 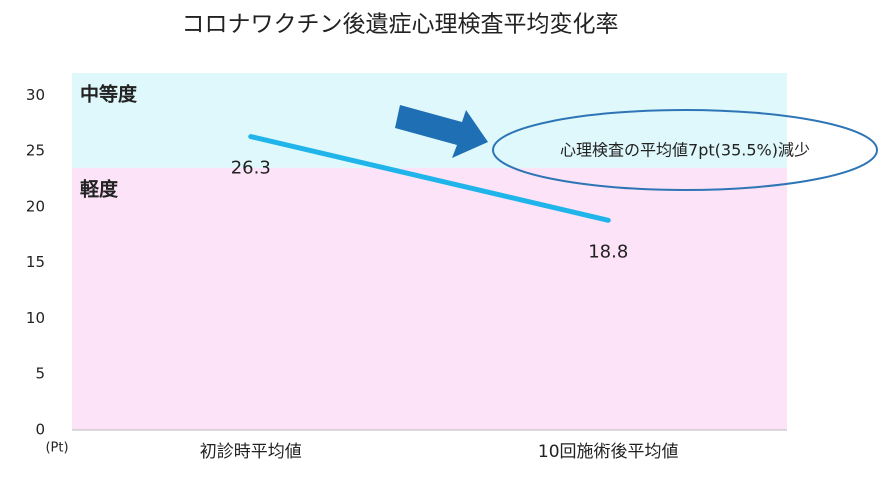 I want to click on y-tick-label: 5, so click(x=40, y=374).